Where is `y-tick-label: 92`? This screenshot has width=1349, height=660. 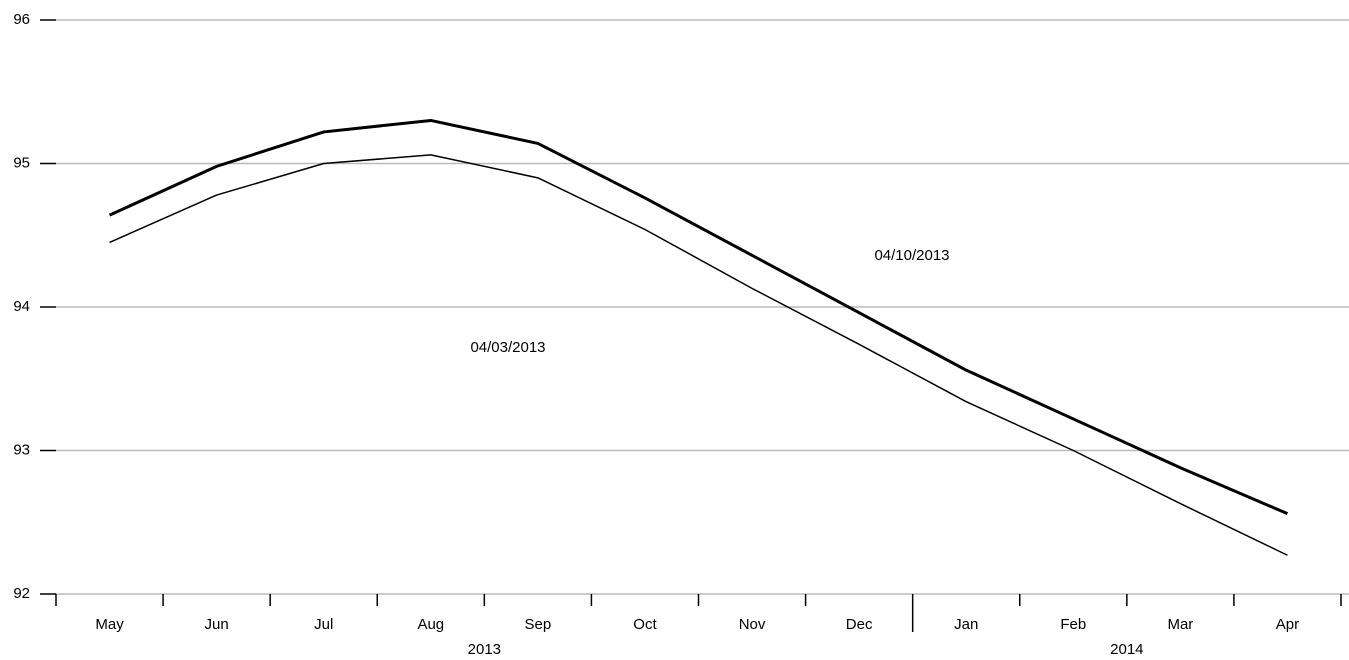 y-tick-label: 92 is located at coordinates (21, 593).